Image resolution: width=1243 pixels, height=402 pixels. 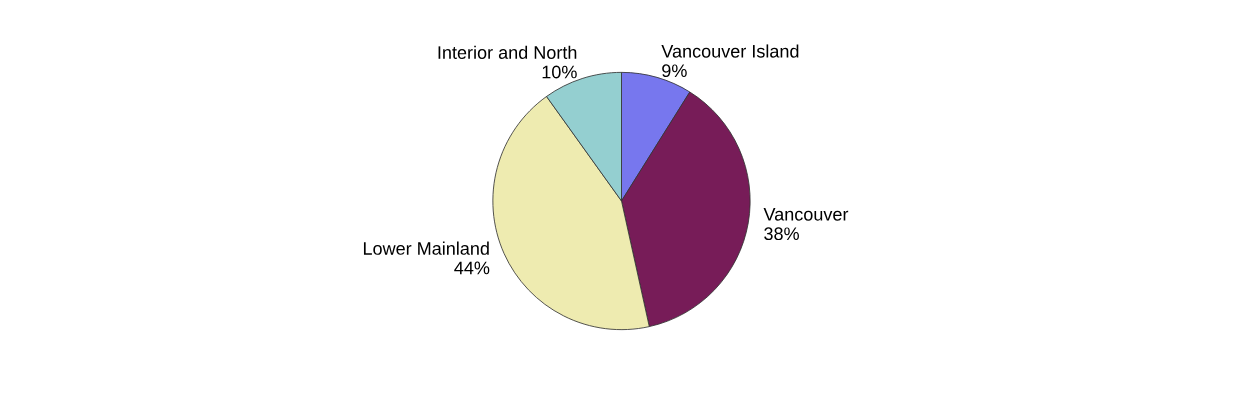 What do you see at coordinates (781, 234) in the screenshot?
I see `data-label: 38%` at bounding box center [781, 234].